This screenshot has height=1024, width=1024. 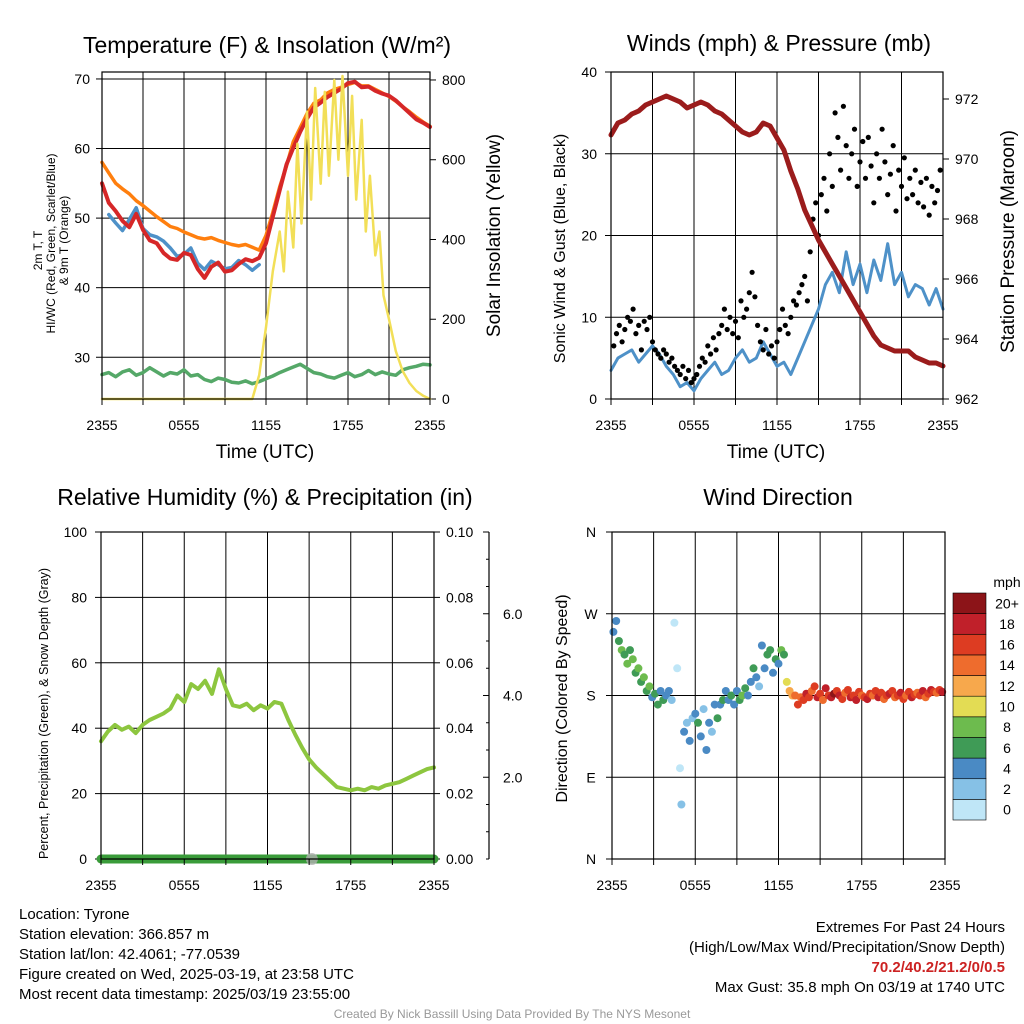 What do you see at coordinates (513, 696) in the screenshot?
I see `y3-tick-label: 4.0` at bounding box center [513, 696].